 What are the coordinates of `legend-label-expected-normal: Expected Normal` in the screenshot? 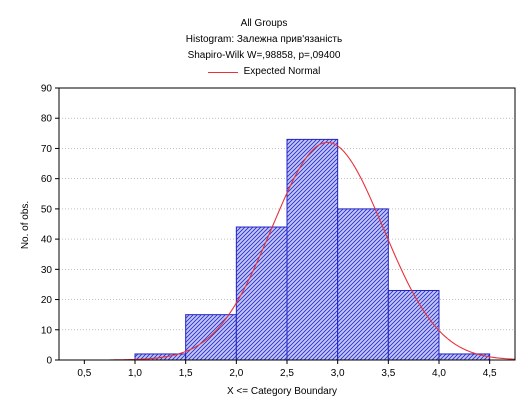 It's located at (282, 71).